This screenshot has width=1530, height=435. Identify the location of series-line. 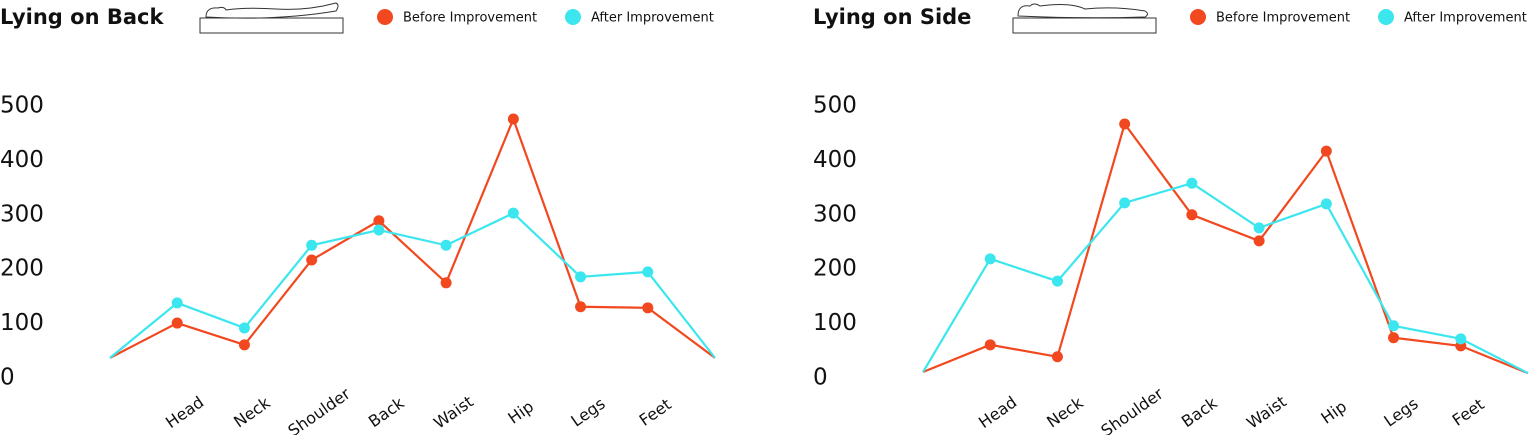
(412, 285).